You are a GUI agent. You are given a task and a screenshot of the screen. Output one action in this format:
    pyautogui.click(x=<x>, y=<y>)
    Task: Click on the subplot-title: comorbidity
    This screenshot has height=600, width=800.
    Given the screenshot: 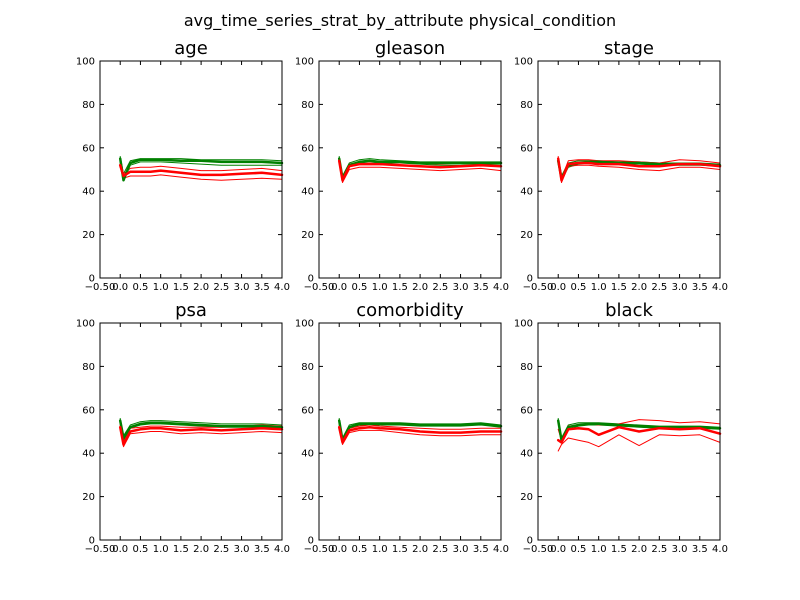 What is the action you would take?
    pyautogui.click(x=410, y=310)
    